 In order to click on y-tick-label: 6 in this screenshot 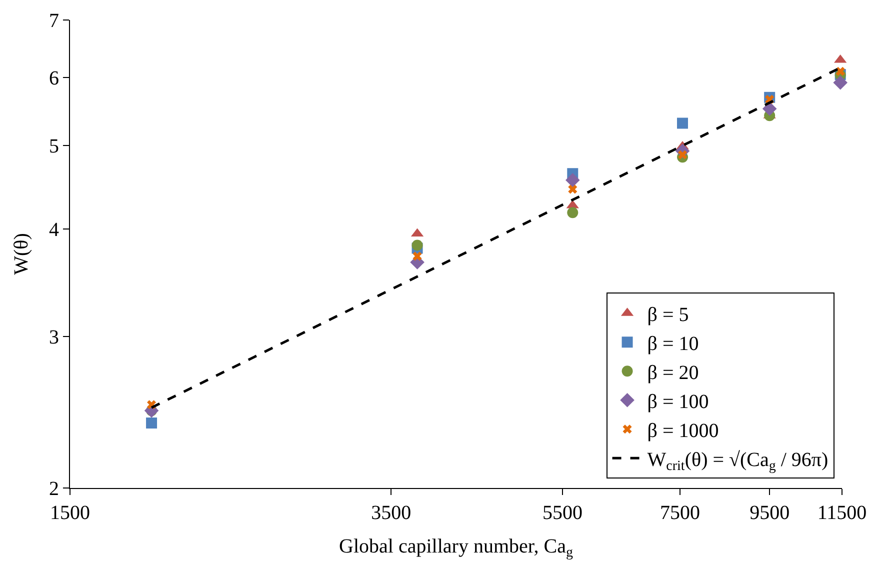, I will do `click(54, 79)`.